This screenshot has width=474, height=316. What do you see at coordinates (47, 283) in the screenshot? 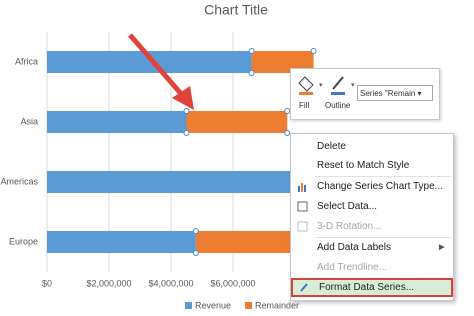
I see `x-tick-label: $0` at bounding box center [47, 283].